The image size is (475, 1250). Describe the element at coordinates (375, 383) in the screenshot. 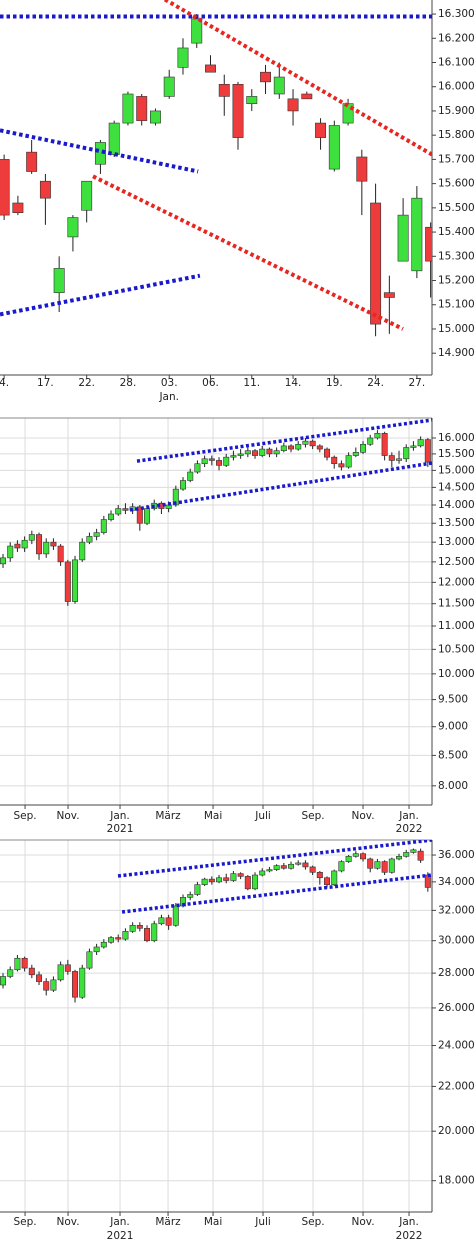

I see `x-tick-label: 24.` at that location.